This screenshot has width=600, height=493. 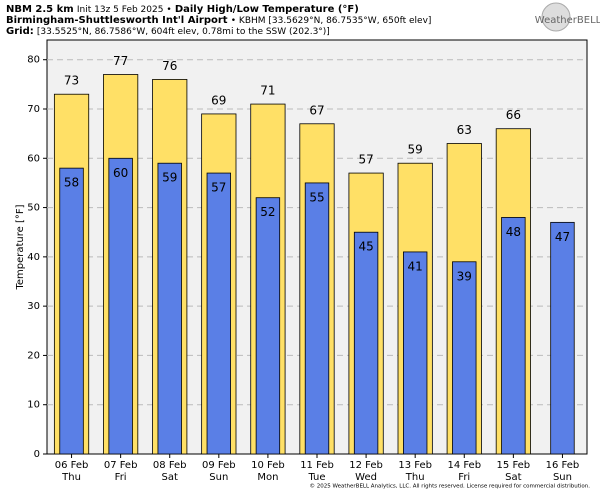 What do you see at coordinates (415, 465) in the screenshot?
I see `x-tick-label: 13 Feb` at bounding box center [415, 465].